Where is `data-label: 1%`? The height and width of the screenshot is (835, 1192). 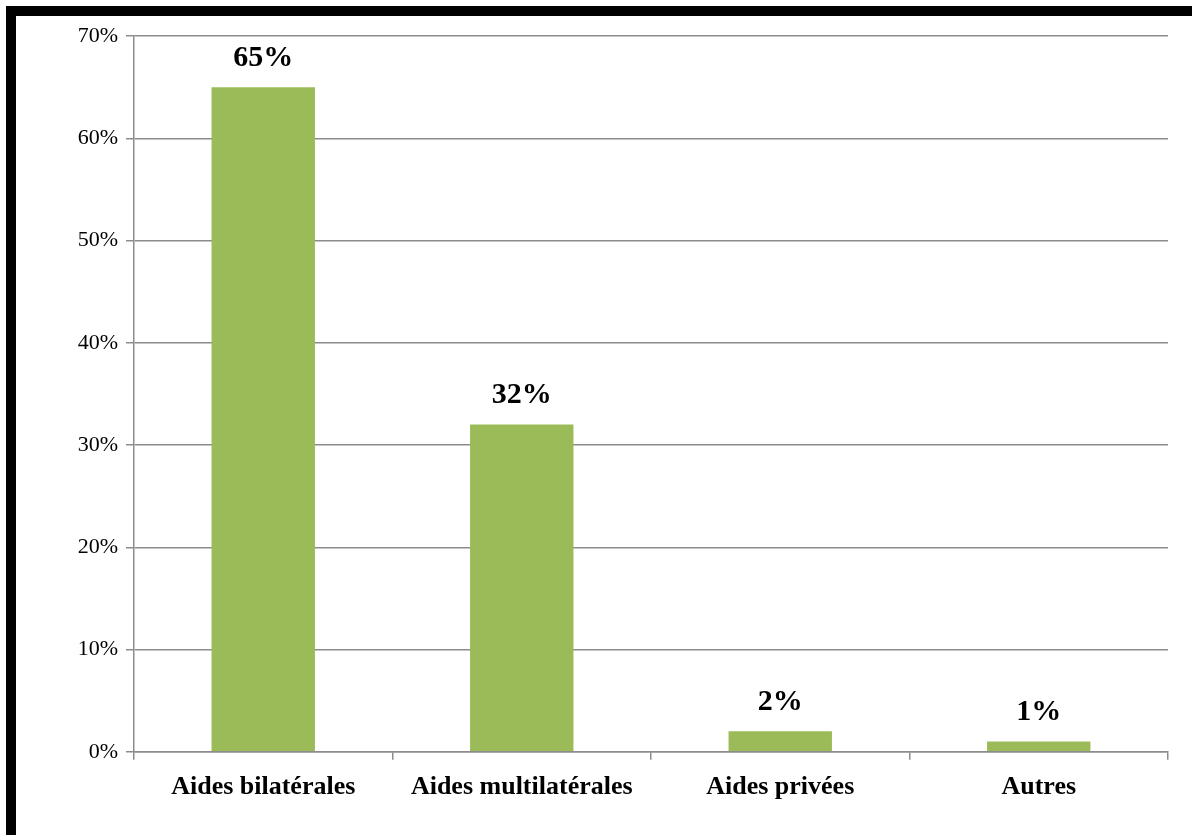 data-label: 1% is located at coordinates (1039, 710).